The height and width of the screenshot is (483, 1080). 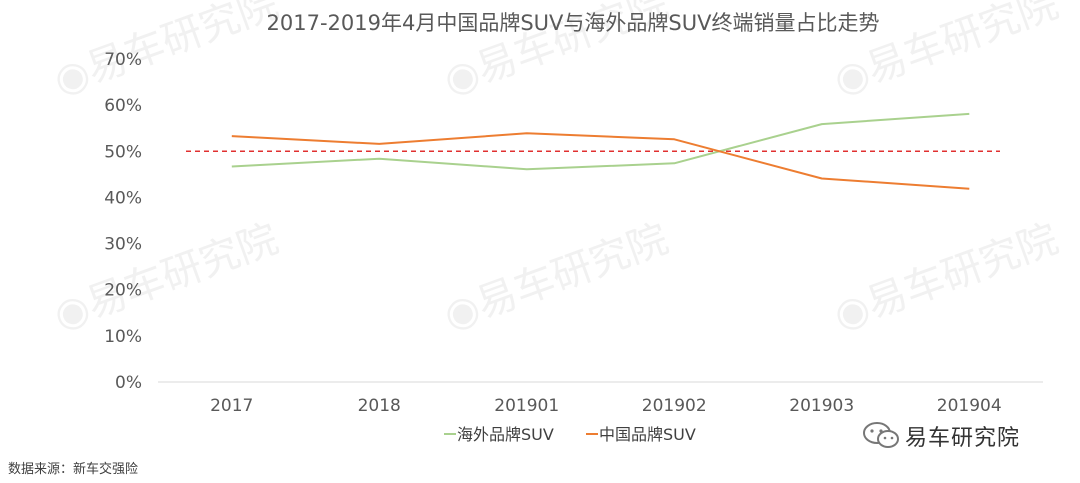 What do you see at coordinates (505, 434) in the screenshot?
I see `legend-label: 海外品牌SUV` at bounding box center [505, 434].